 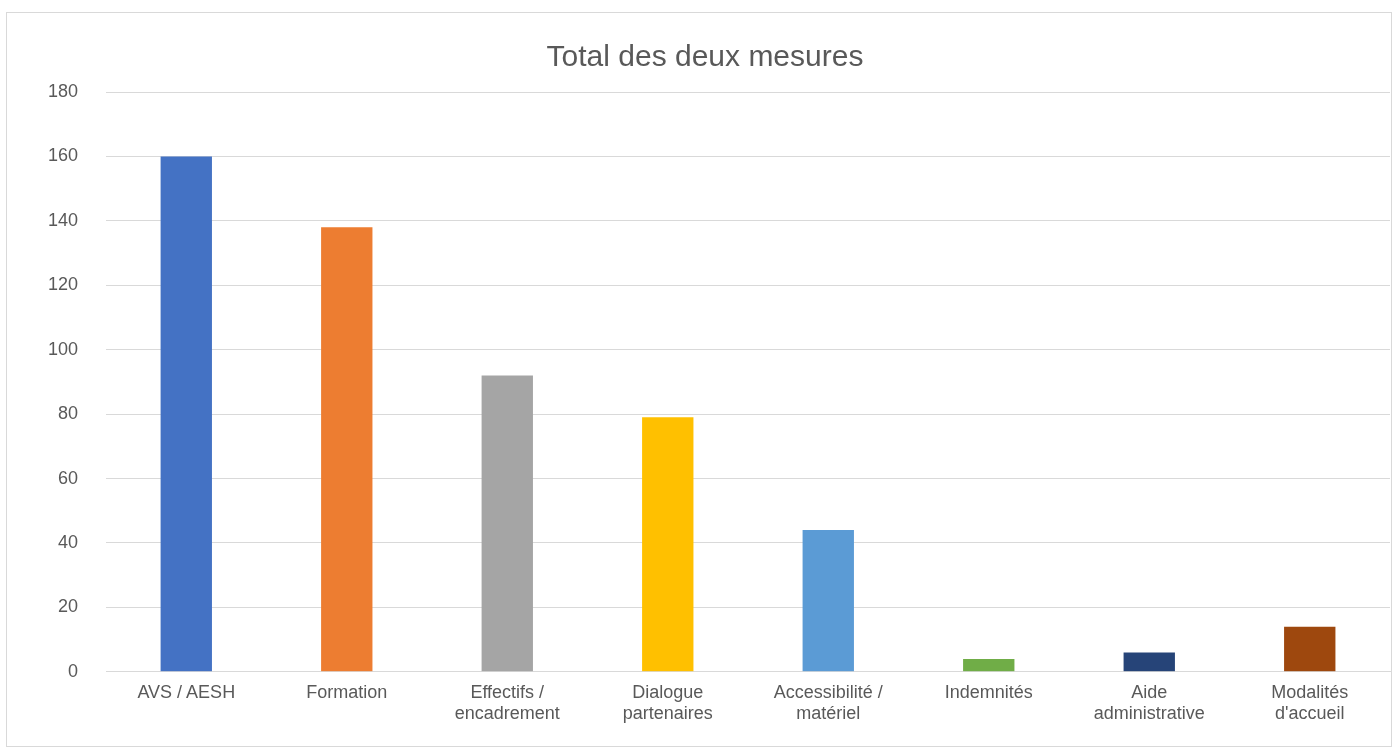 What do you see at coordinates (63, 284) in the screenshot?
I see `y-tick-label: 120` at bounding box center [63, 284].